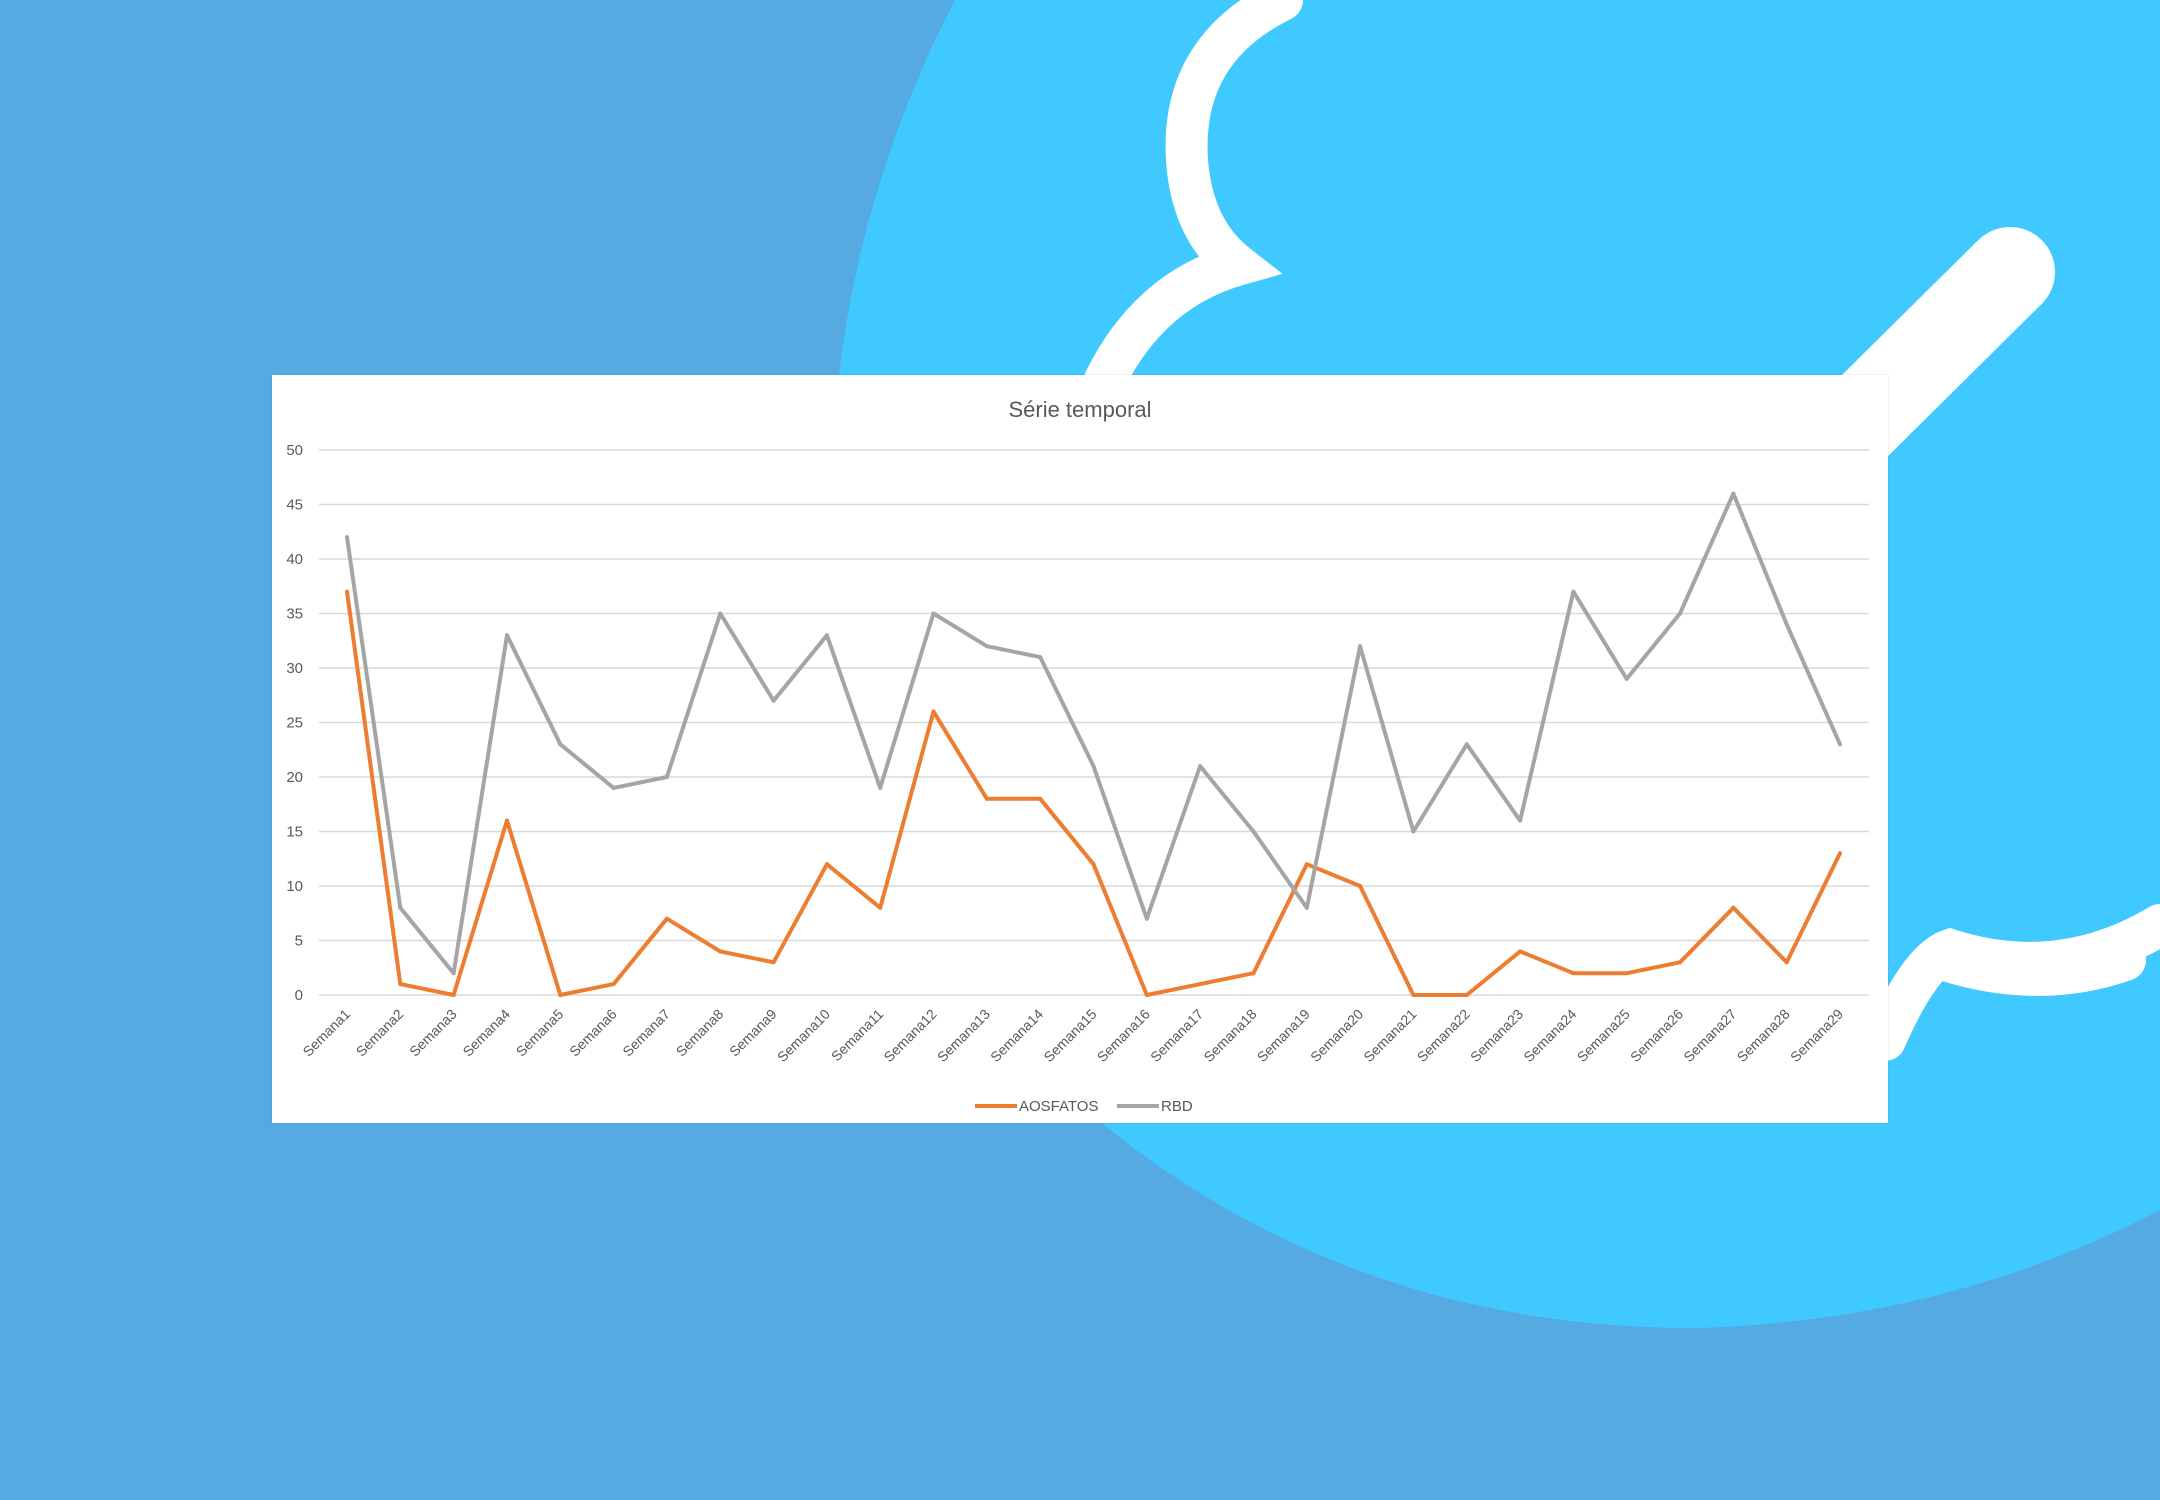  Describe the element at coordinates (1816, 1035) in the screenshot. I see `x-tick-label: Semana29` at that location.